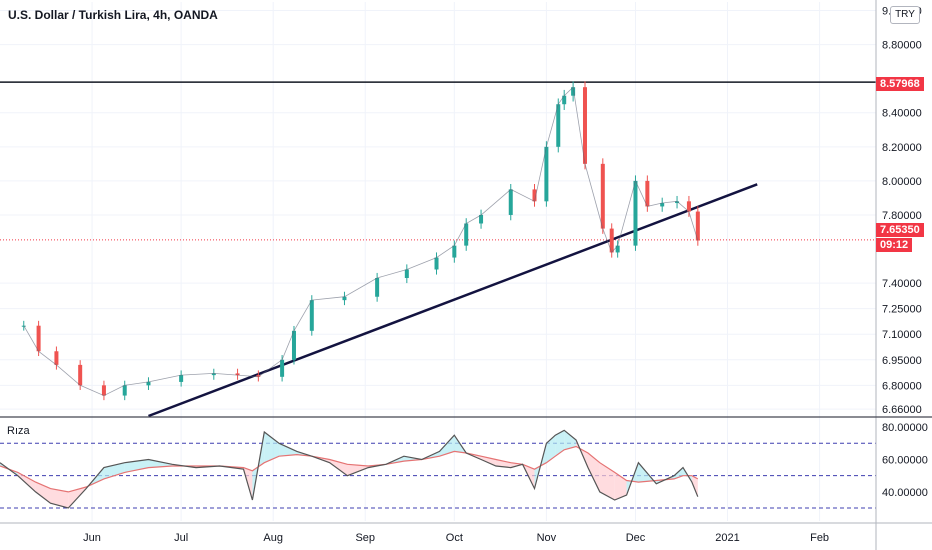 This screenshot has height=550, width=932. What do you see at coordinates (905, 460) in the screenshot?
I see `indicator-tick-label: 60.00000` at bounding box center [905, 460].